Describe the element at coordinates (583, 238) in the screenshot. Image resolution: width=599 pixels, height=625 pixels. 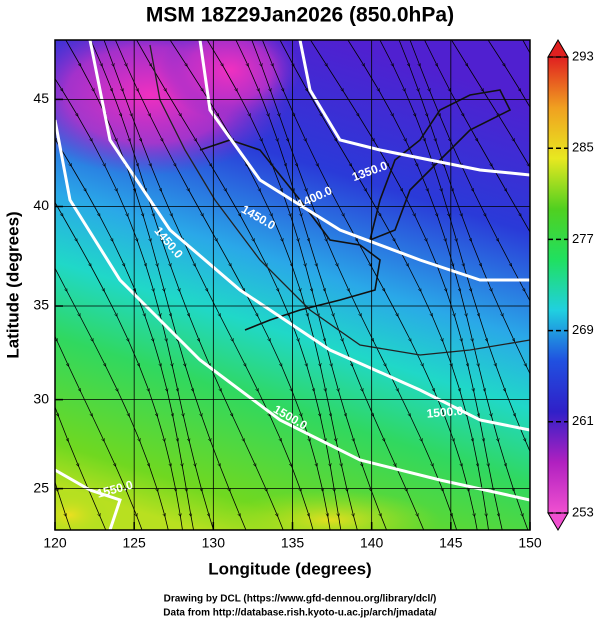
I see `colorbar-tick-label: 277` at that location.